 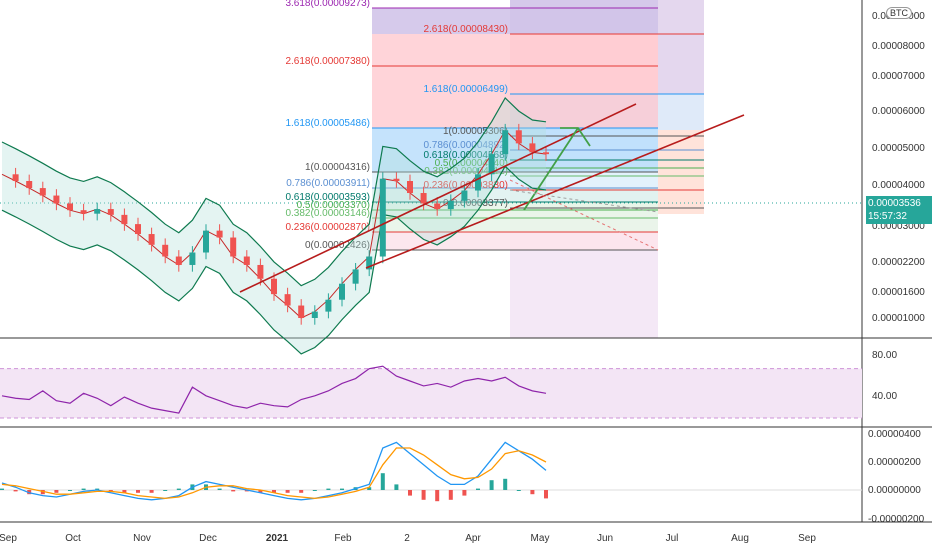 I want to click on price-tick-label: 0.00002200, so click(x=898, y=262).